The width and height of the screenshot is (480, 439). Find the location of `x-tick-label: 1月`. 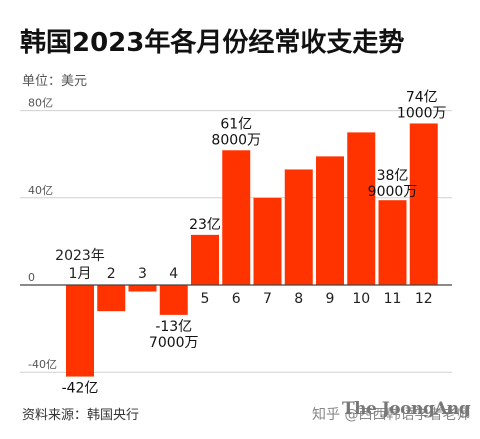

x-tick-label: 1月 is located at coordinates (80, 274).